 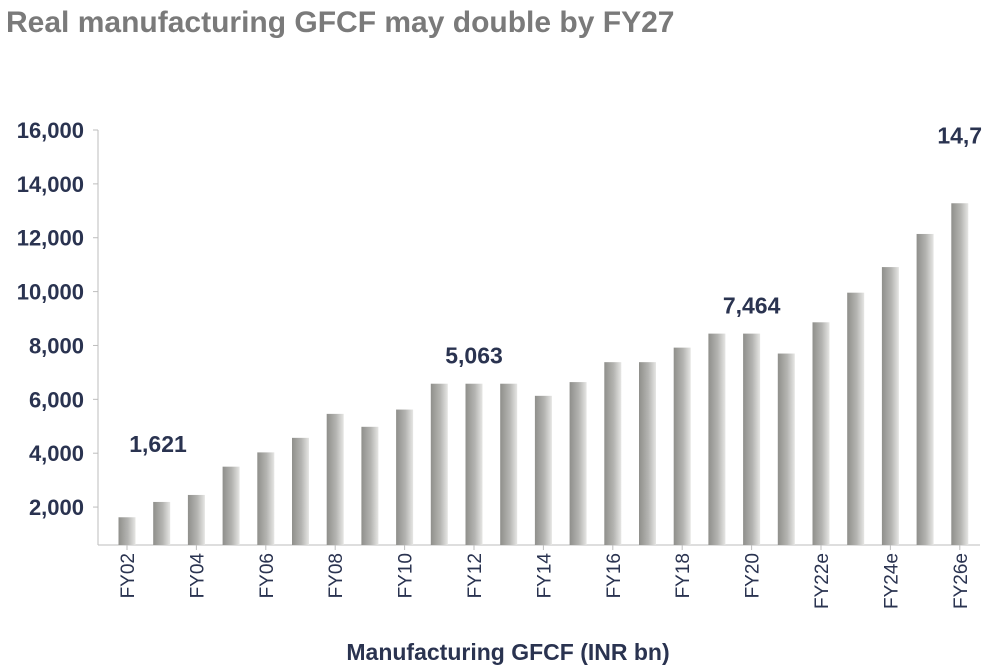 I want to click on bar-fy19, so click(x=717, y=439).